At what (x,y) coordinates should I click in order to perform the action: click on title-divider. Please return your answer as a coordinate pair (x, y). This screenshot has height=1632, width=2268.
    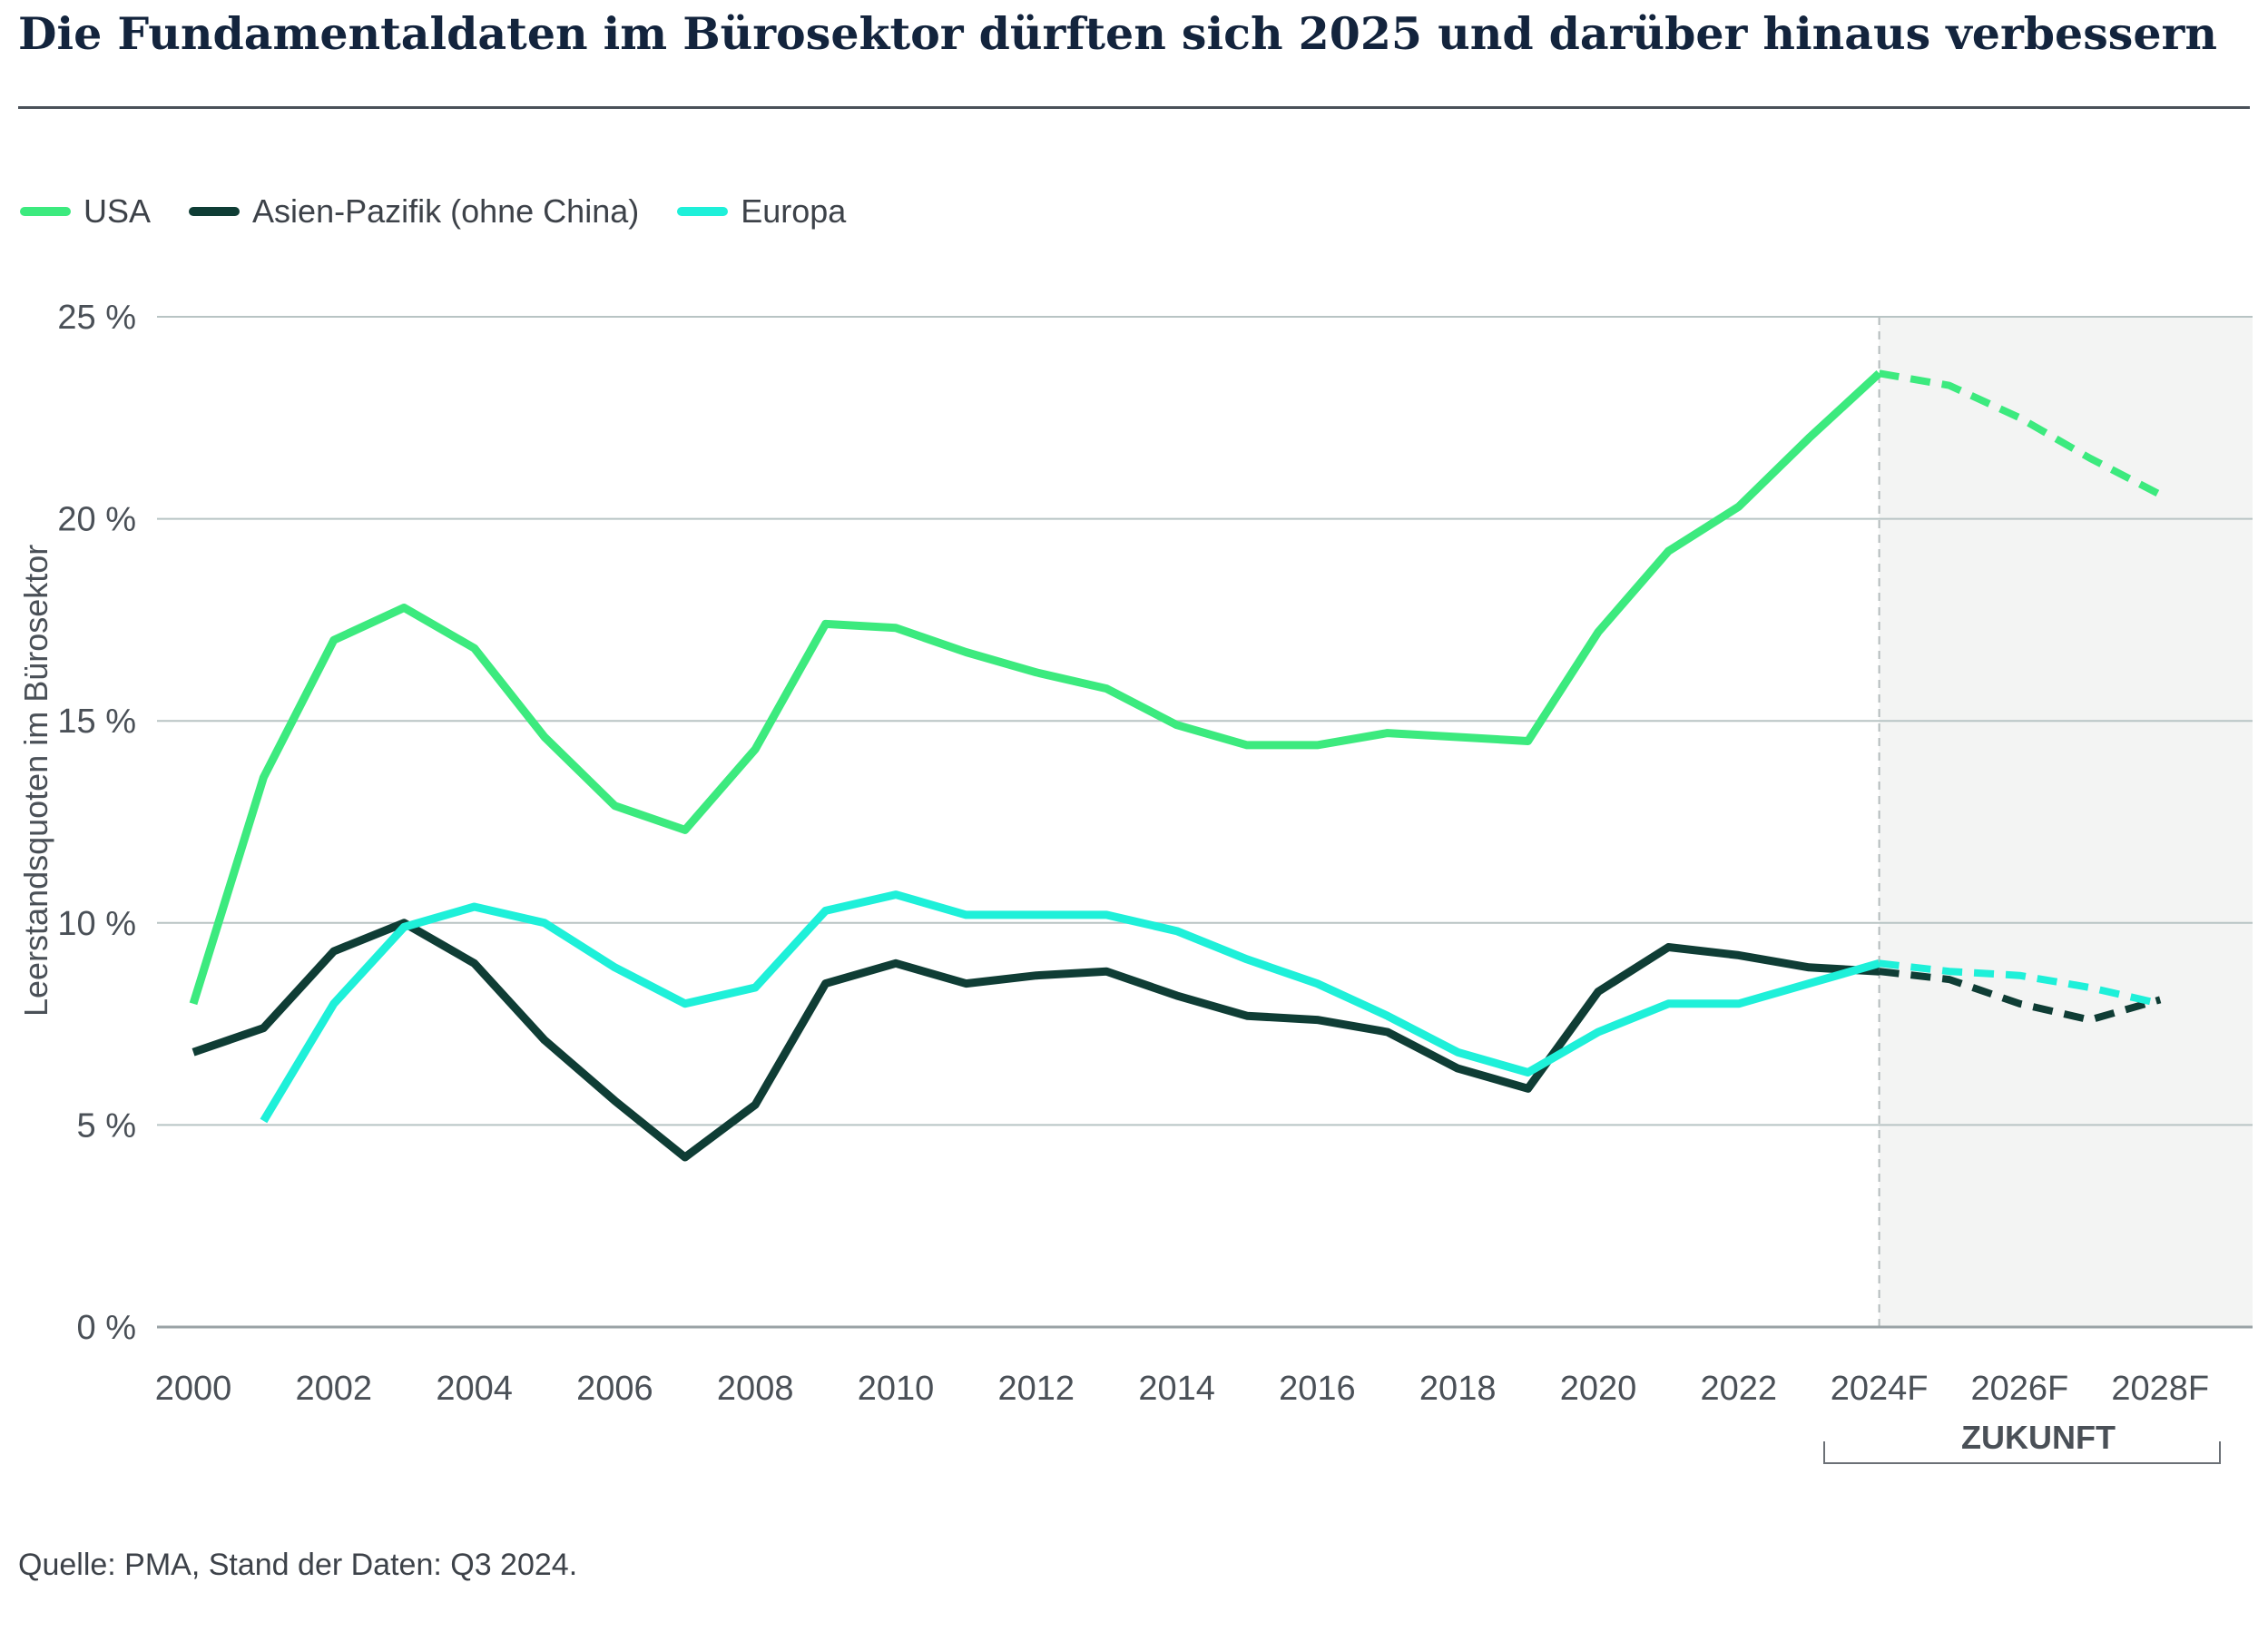
    Looking at the image, I should click on (1134, 107).